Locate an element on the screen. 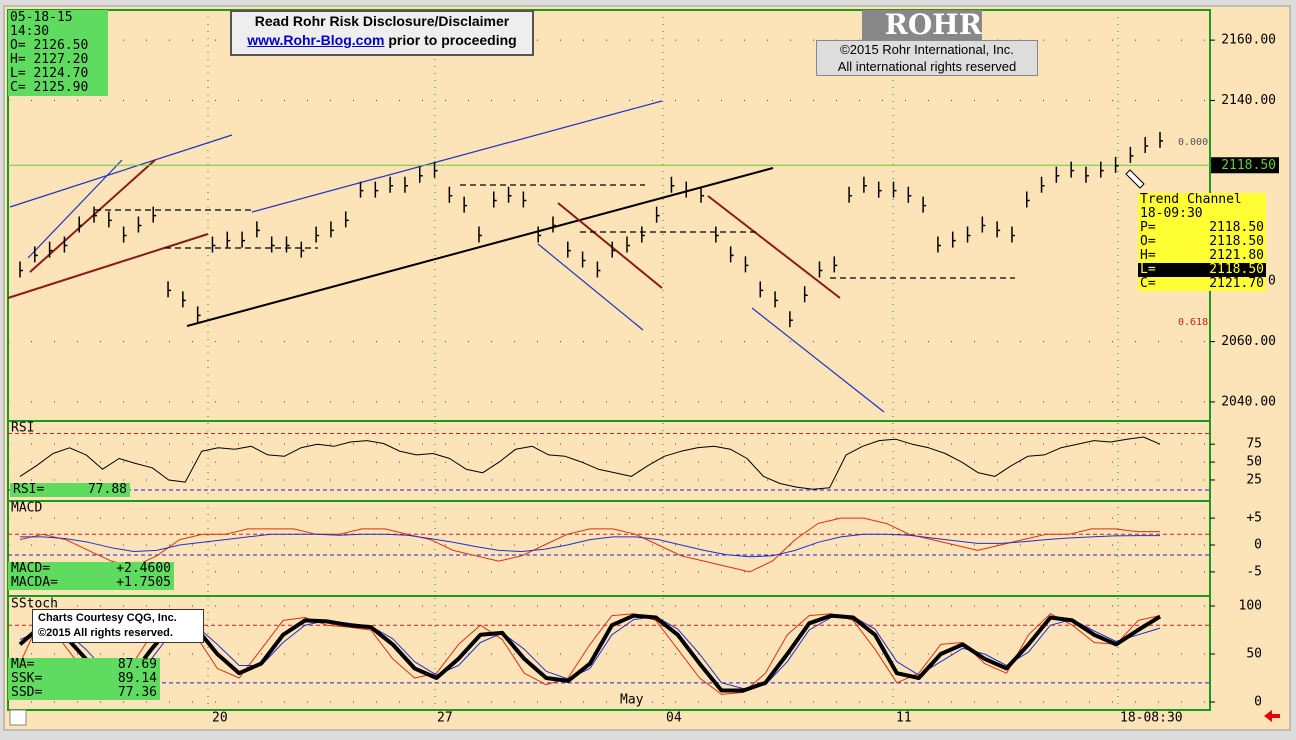  readout-row: MA= 87.69 is located at coordinates (84, 665).